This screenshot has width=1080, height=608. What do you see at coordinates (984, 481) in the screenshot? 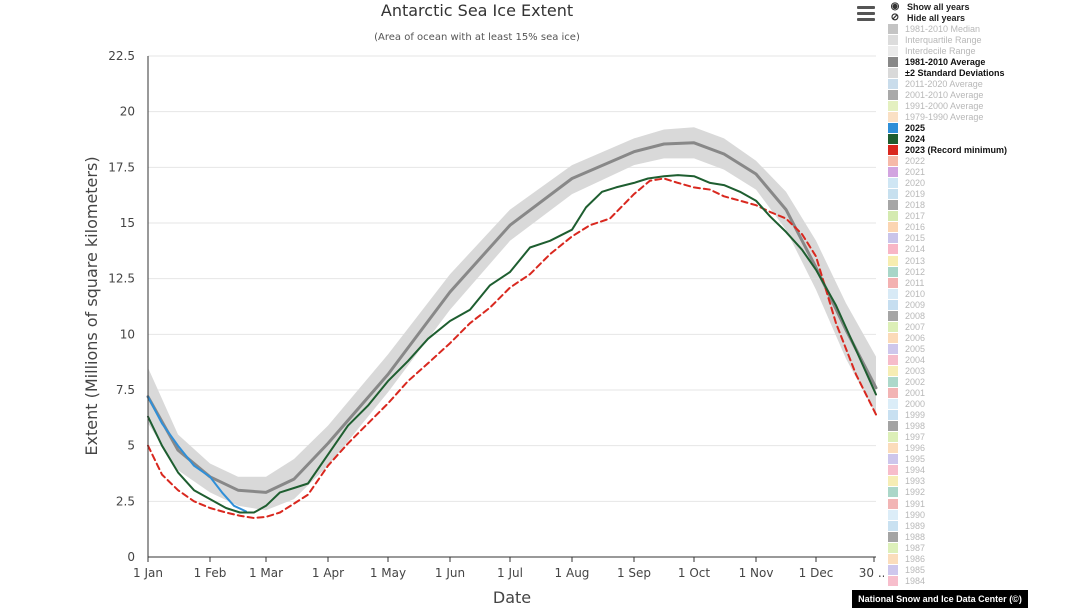
I see `legend-item: 1993` at bounding box center [984, 481].